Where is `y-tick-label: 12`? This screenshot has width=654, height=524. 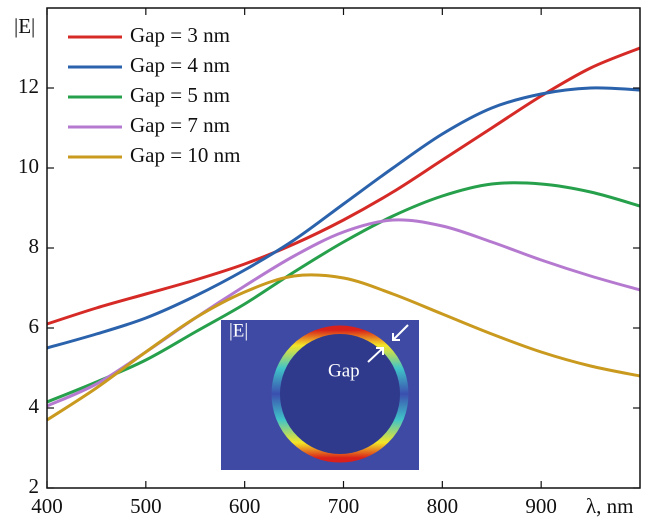 y-tick-label: 12 is located at coordinates (28, 86).